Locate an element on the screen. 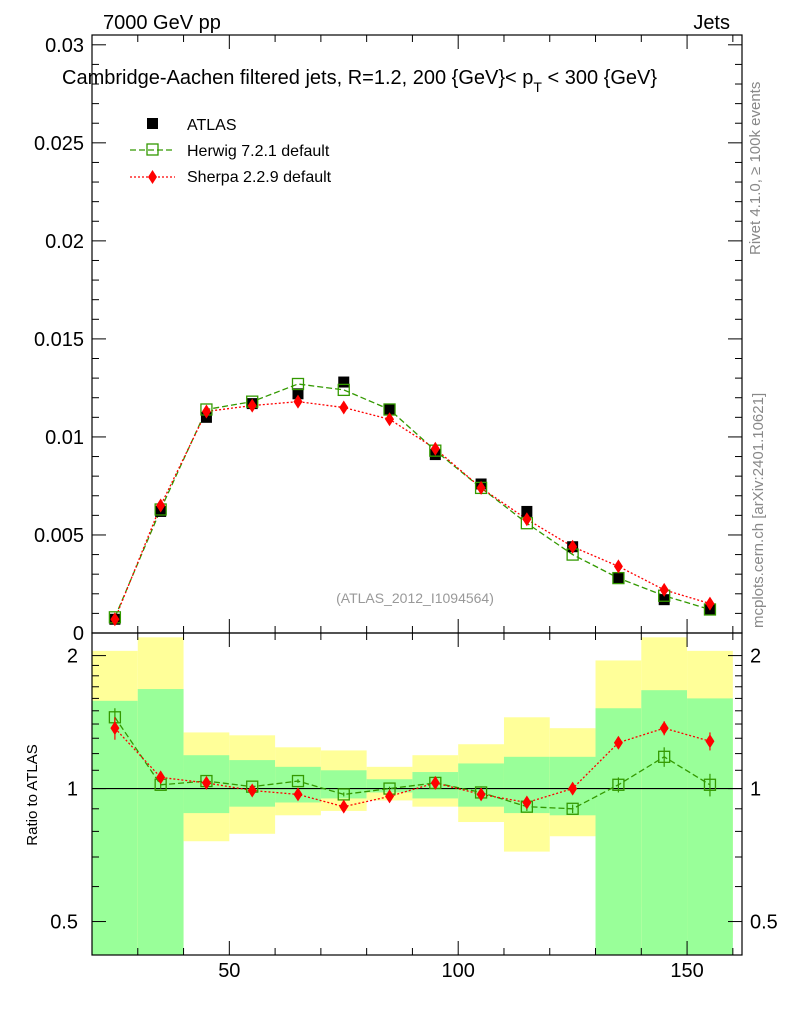 The height and width of the screenshot is (1024, 786). y-tick-label: 0 is located at coordinates (78, 634).